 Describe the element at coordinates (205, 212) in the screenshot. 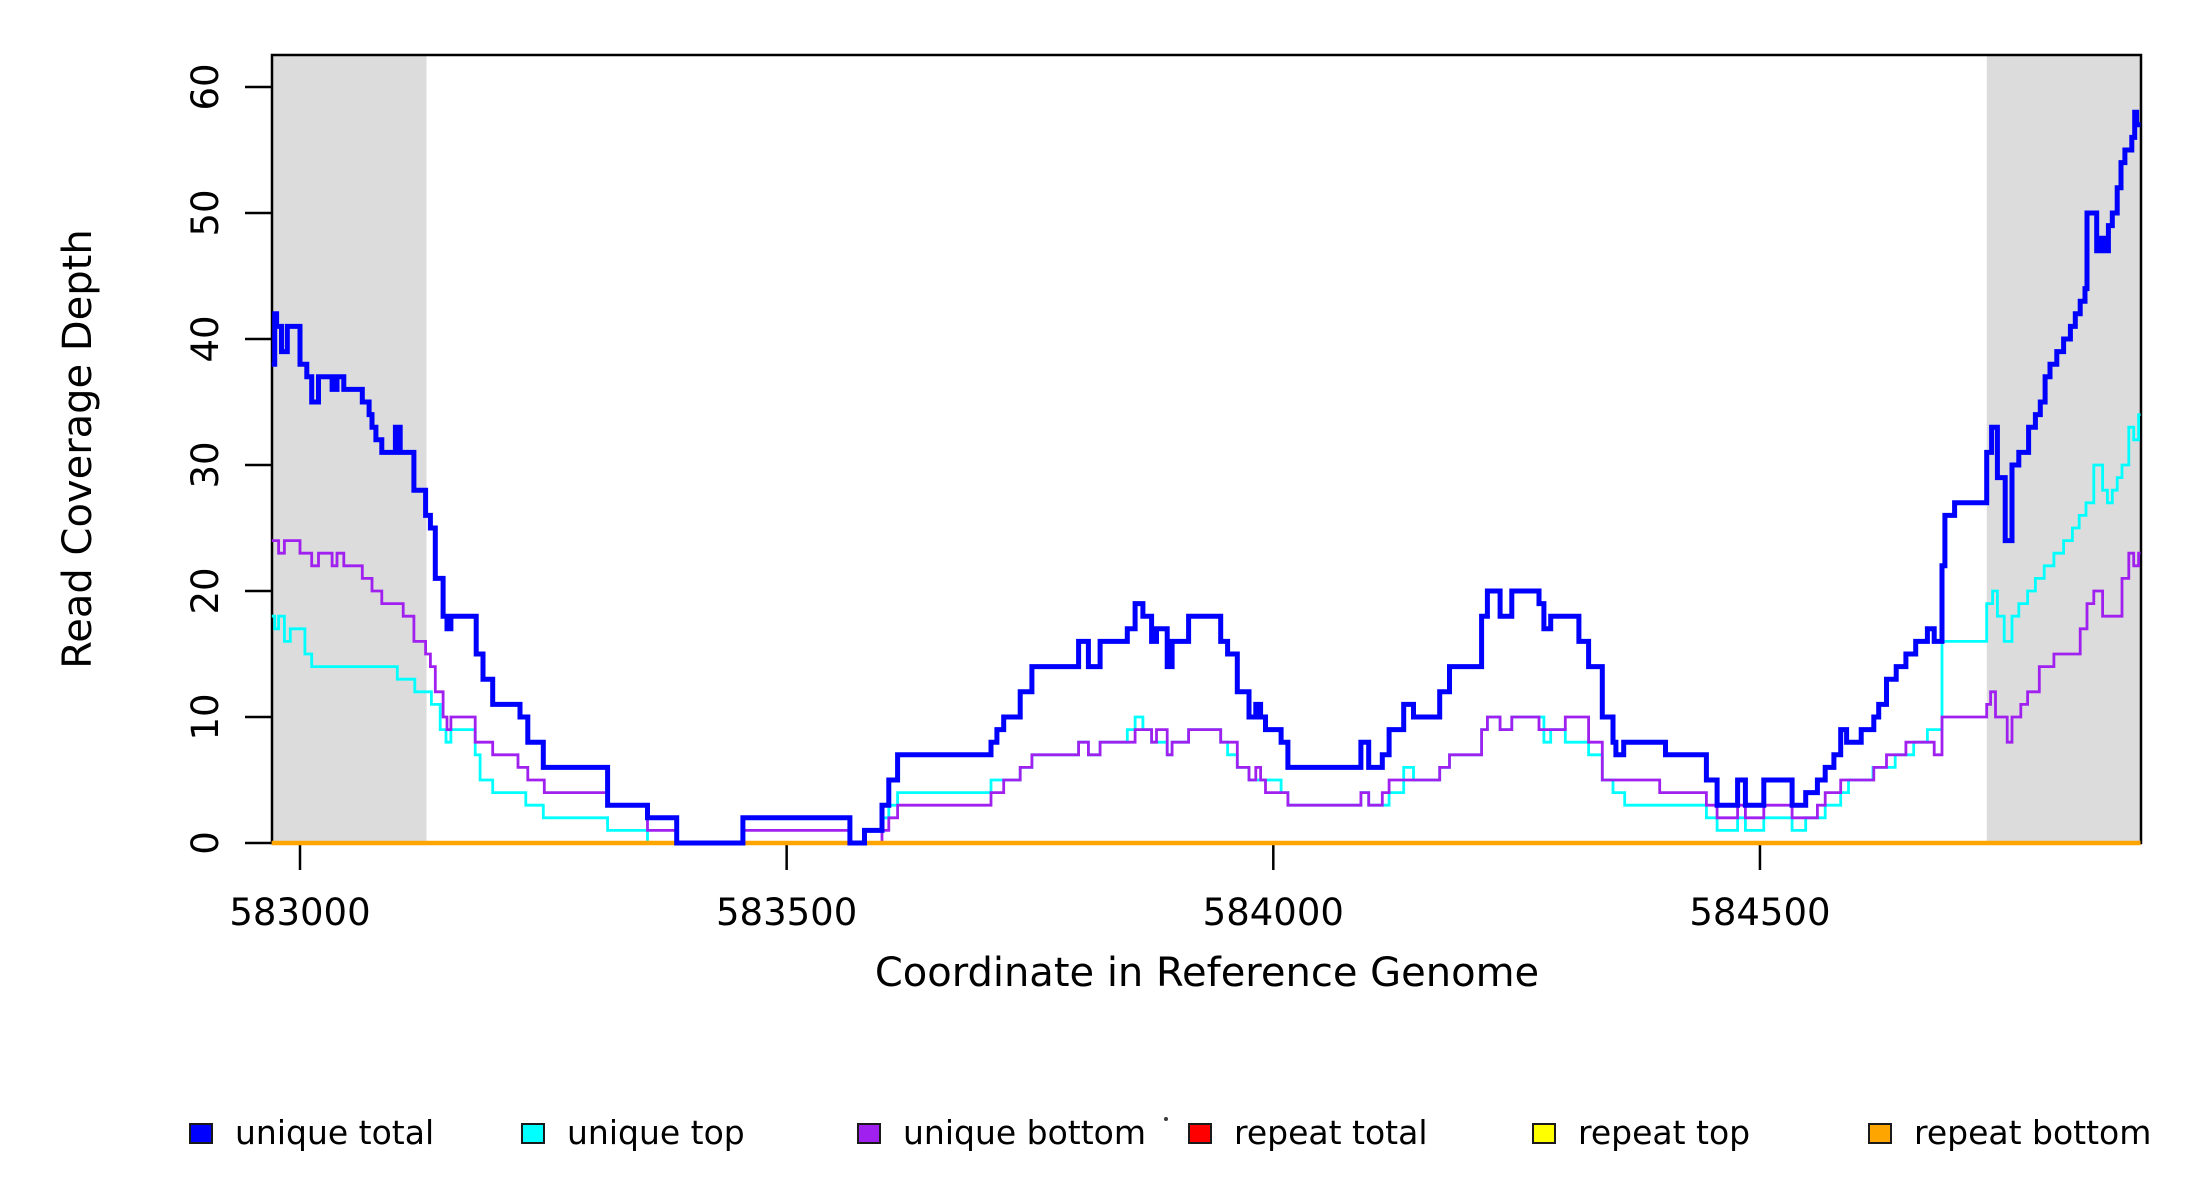

I see `y-tick-label: 50` at that location.